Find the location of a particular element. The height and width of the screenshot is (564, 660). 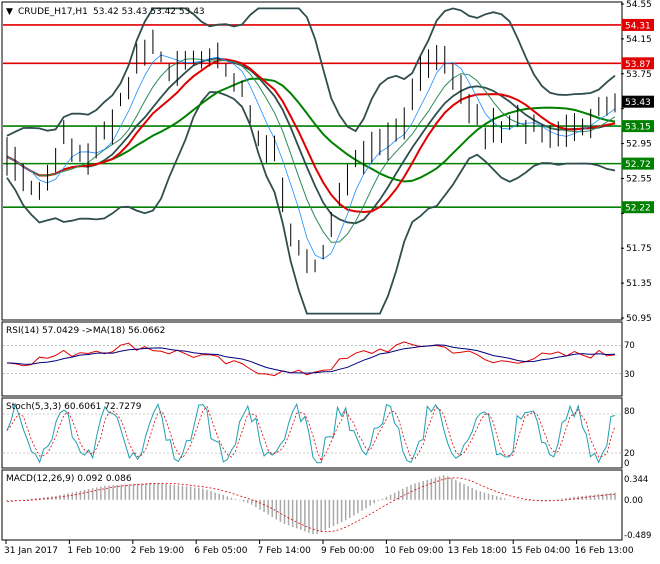

stoch-level-20: 20 is located at coordinates (629, 454).